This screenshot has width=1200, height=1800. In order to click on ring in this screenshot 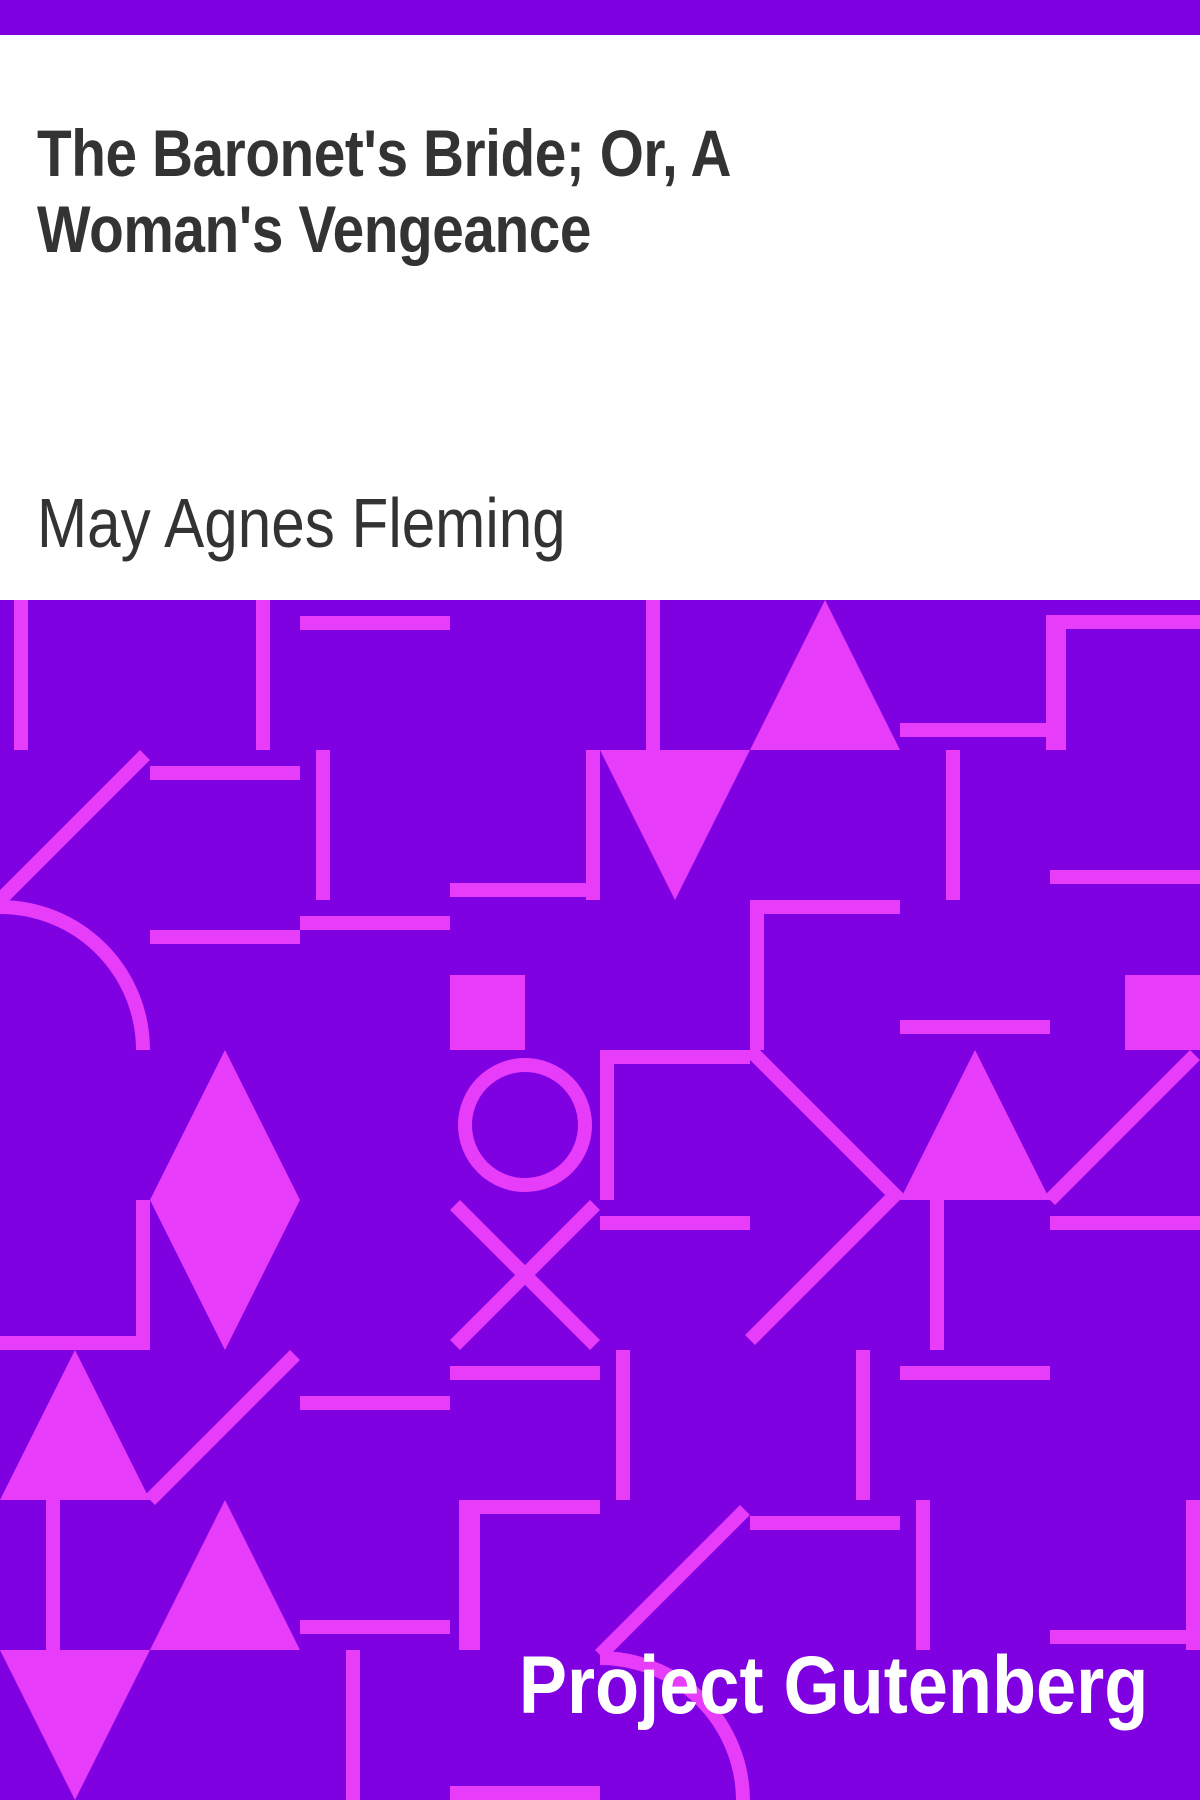, I will do `click(525, 1125)`.